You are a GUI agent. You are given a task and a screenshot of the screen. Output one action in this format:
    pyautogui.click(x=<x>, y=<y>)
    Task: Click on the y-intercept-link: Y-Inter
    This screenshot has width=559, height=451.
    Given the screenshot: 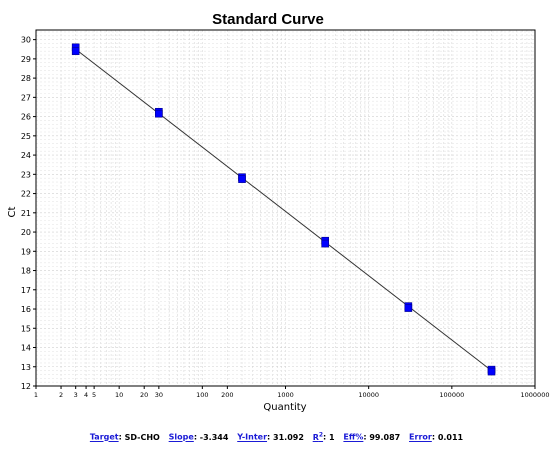 What is the action you would take?
    pyautogui.click(x=252, y=437)
    